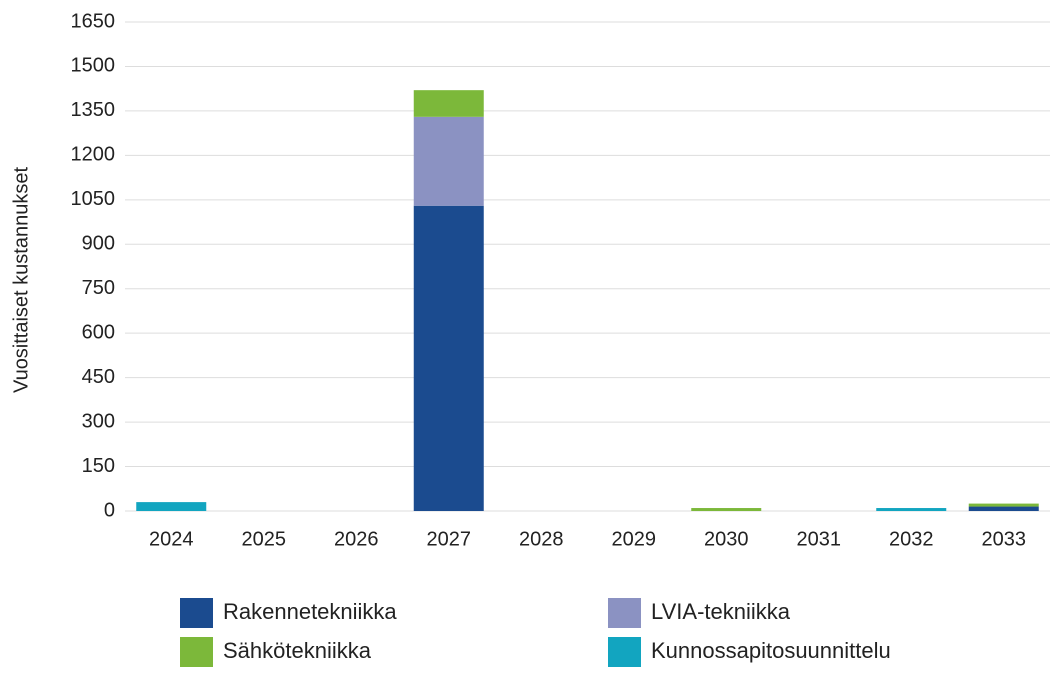 This screenshot has width=1064, height=674. I want to click on x-tick-label: 2029, so click(634, 539).